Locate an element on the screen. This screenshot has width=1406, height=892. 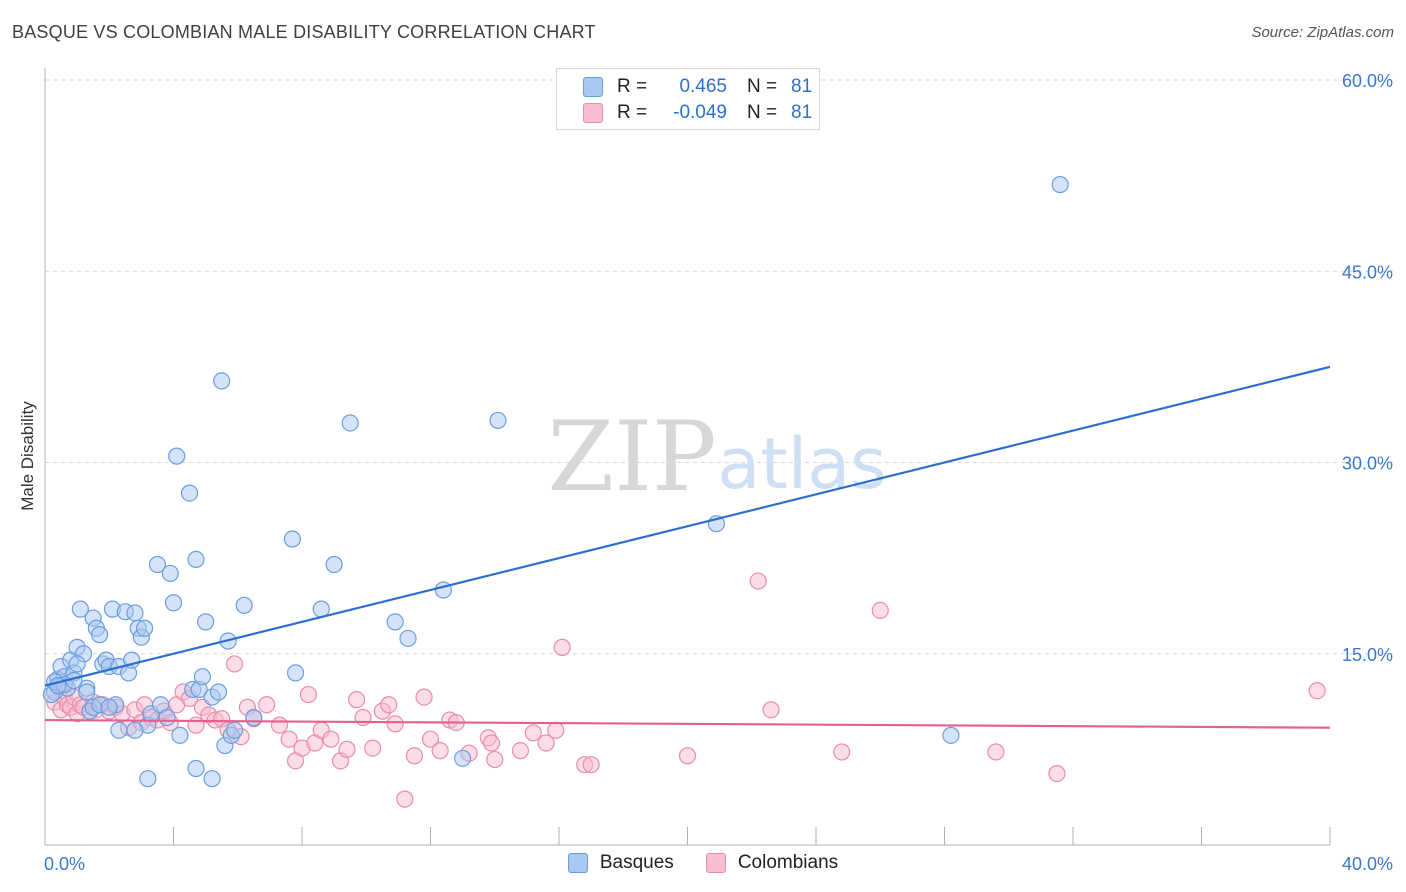
watermark-atlas: atlas is located at coordinates (801, 464).